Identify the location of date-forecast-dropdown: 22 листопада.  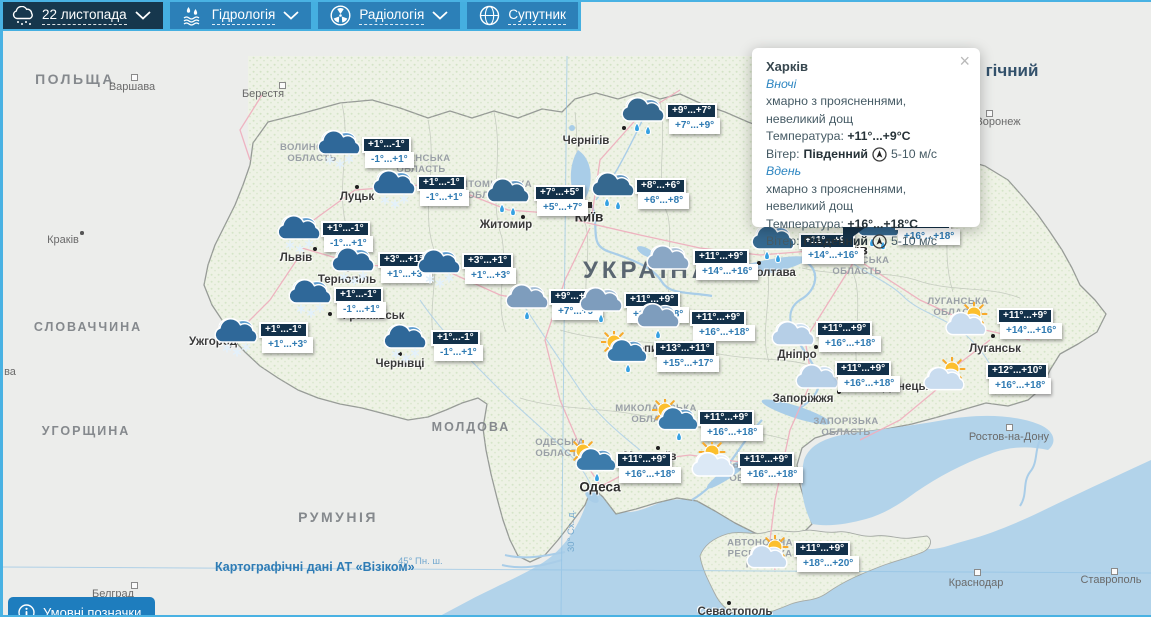
(81, 15).